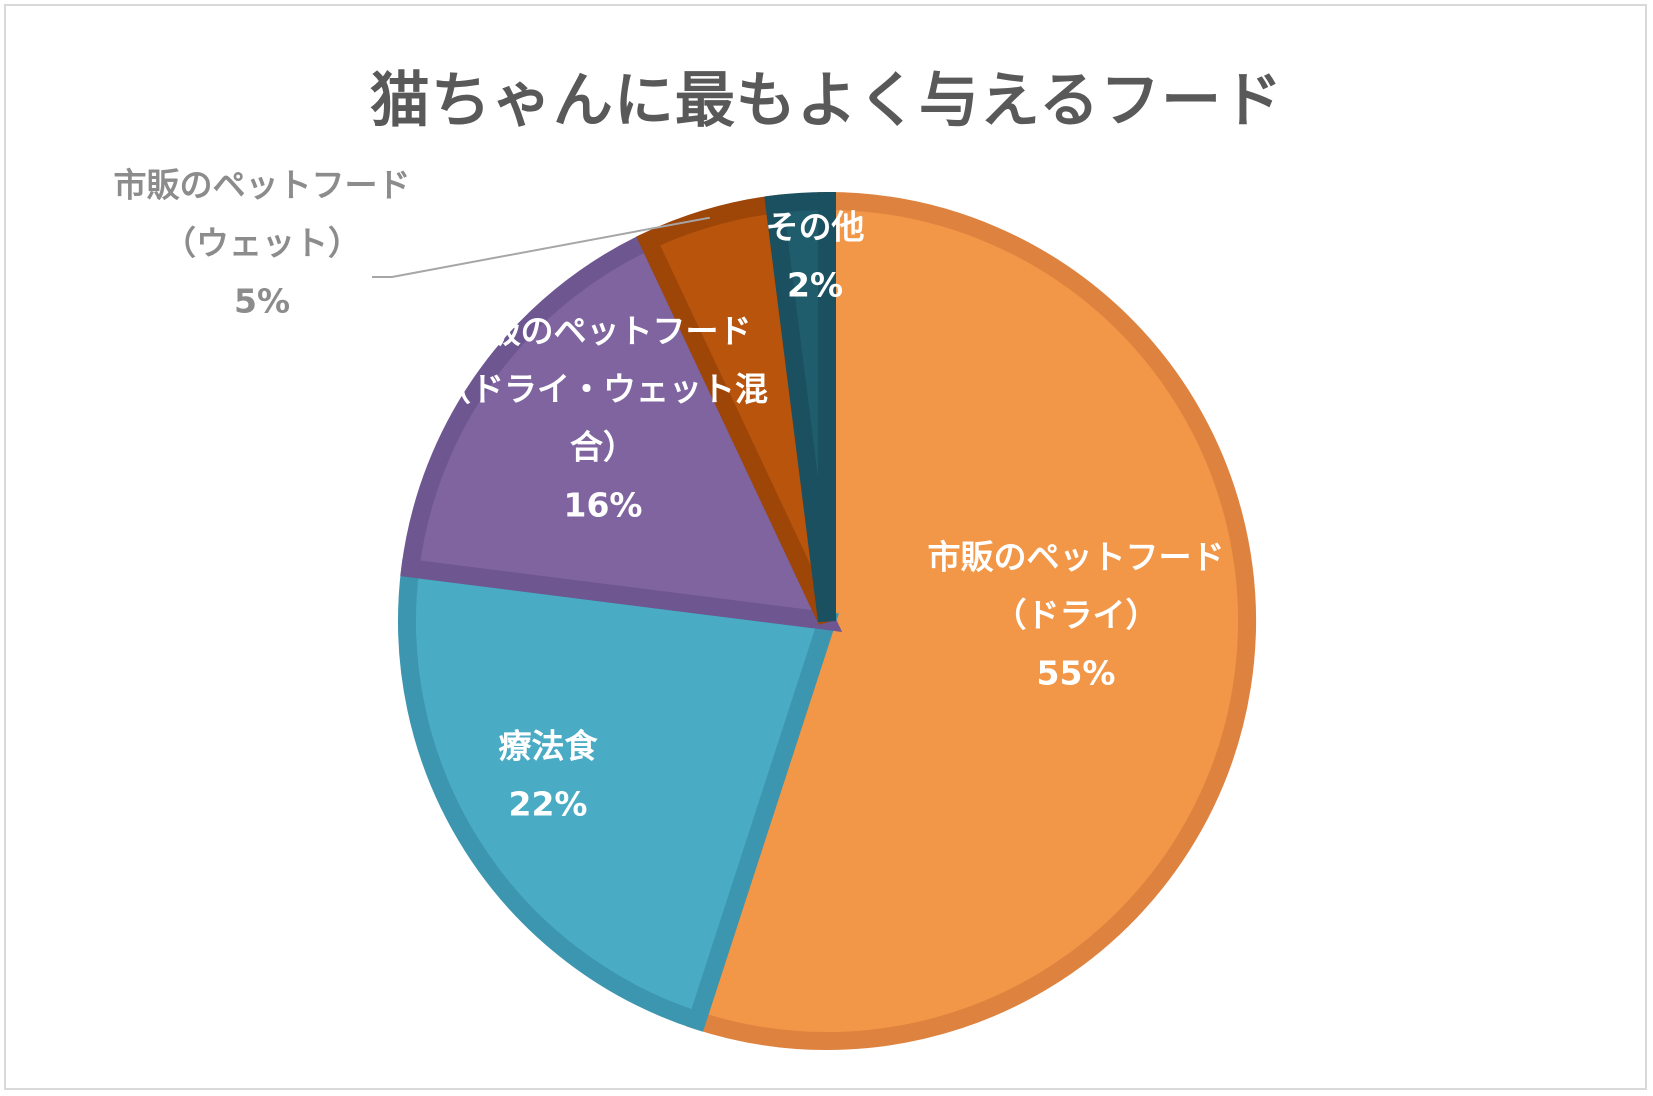 Image resolution: width=1653 pixels, height=1096 pixels. I want to click on leader-line-wet, so click(541, 247).